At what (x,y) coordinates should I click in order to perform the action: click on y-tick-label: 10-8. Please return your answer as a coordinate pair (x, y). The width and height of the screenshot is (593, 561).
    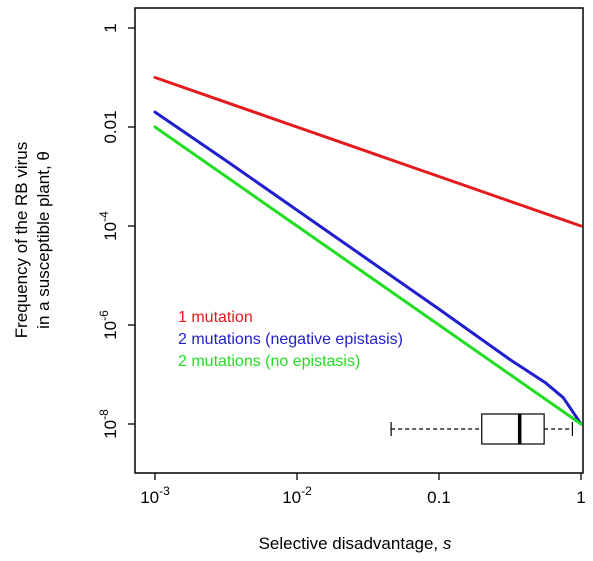
    Looking at the image, I should click on (108, 424).